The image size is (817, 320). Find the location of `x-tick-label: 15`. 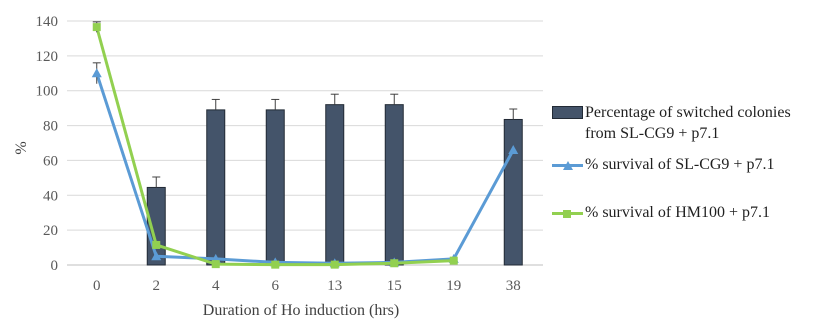

x-tick-label: 15 is located at coordinates (394, 286).